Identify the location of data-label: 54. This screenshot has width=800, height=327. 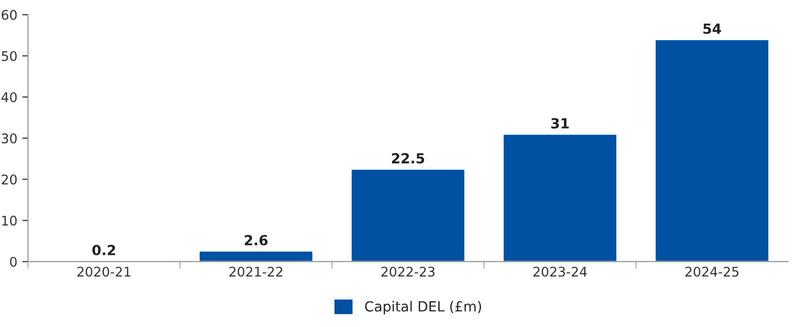
(712, 29).